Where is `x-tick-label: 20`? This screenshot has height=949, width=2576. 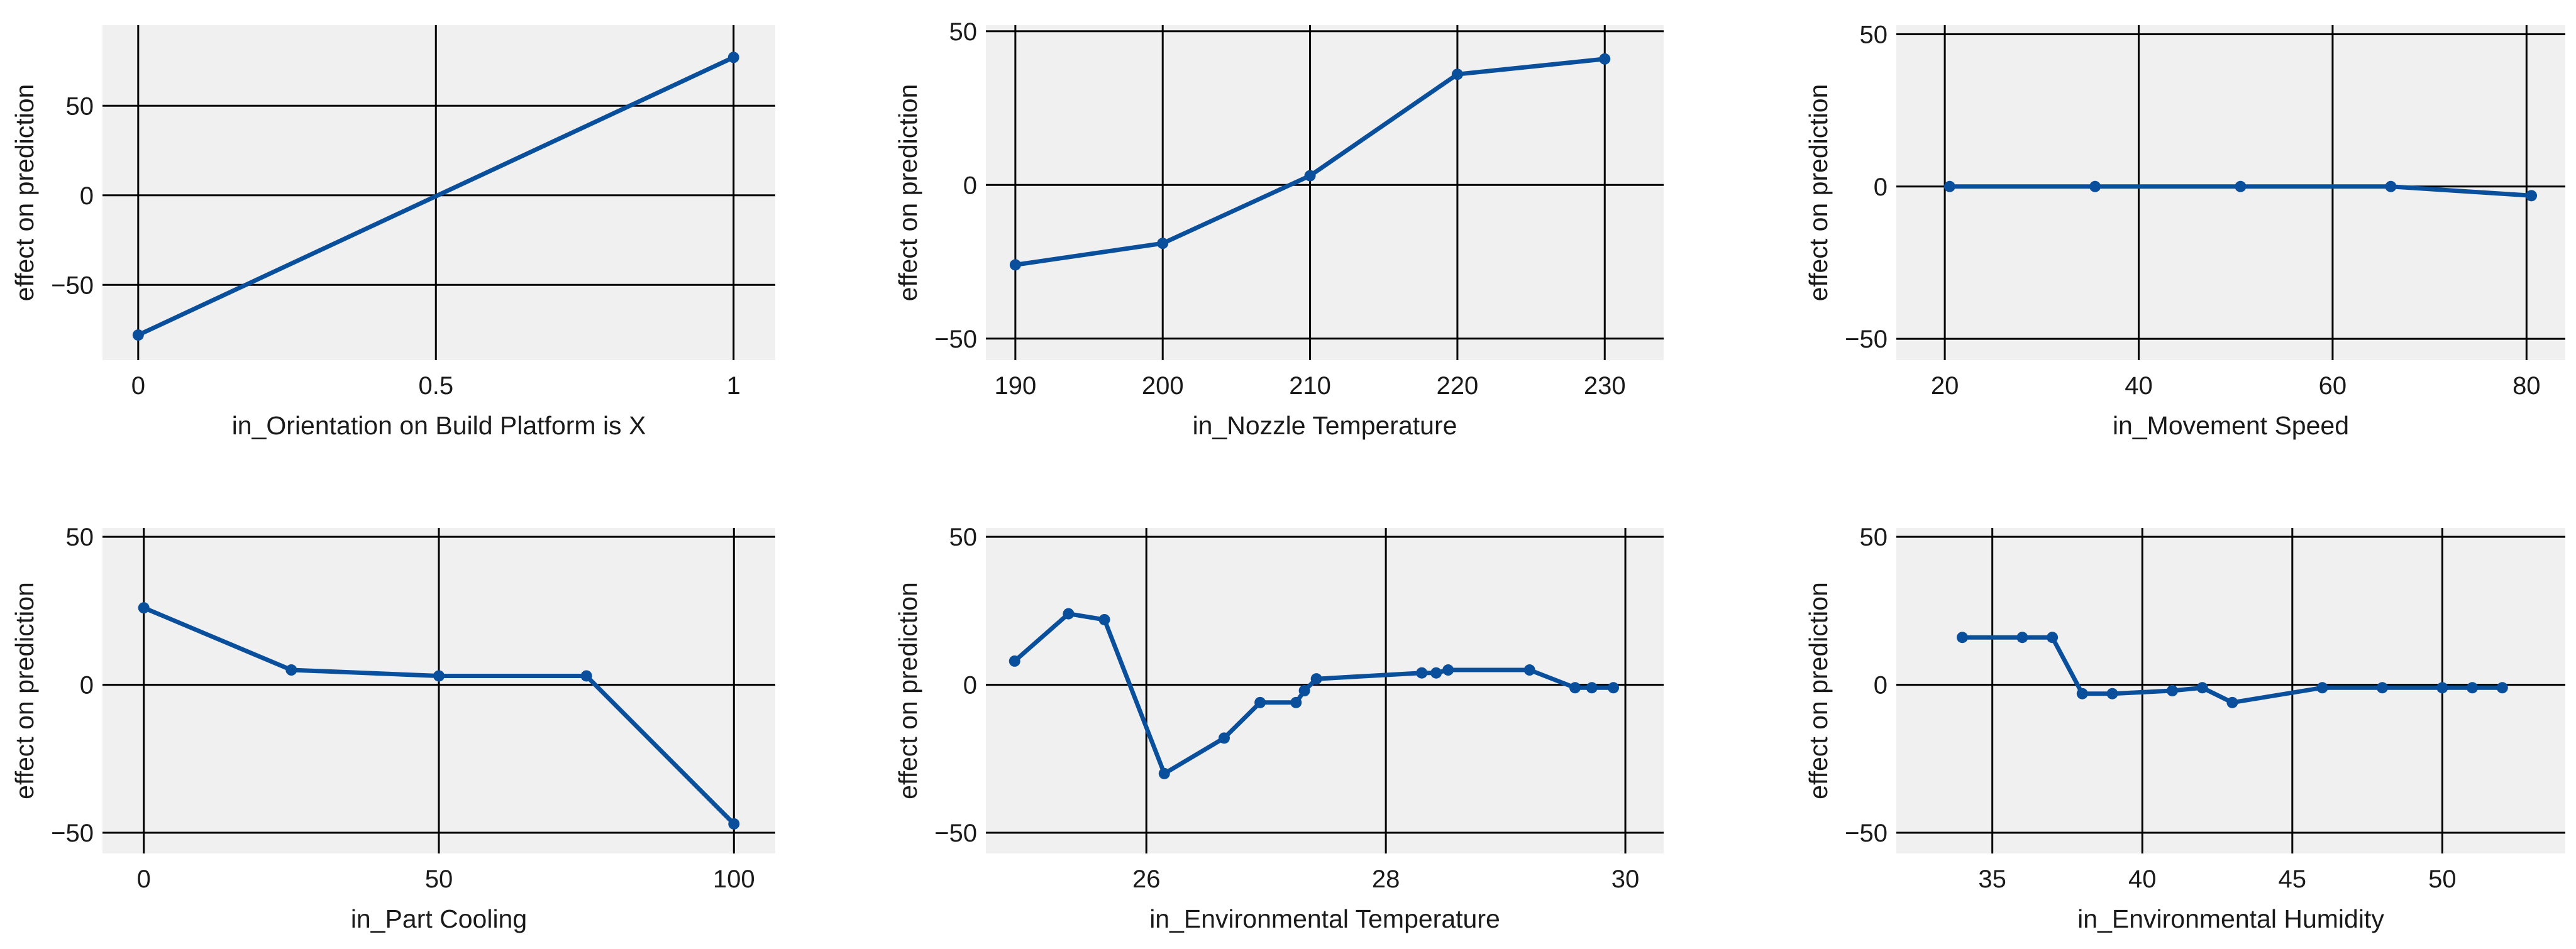
x-tick-label: 20 is located at coordinates (1945, 386).